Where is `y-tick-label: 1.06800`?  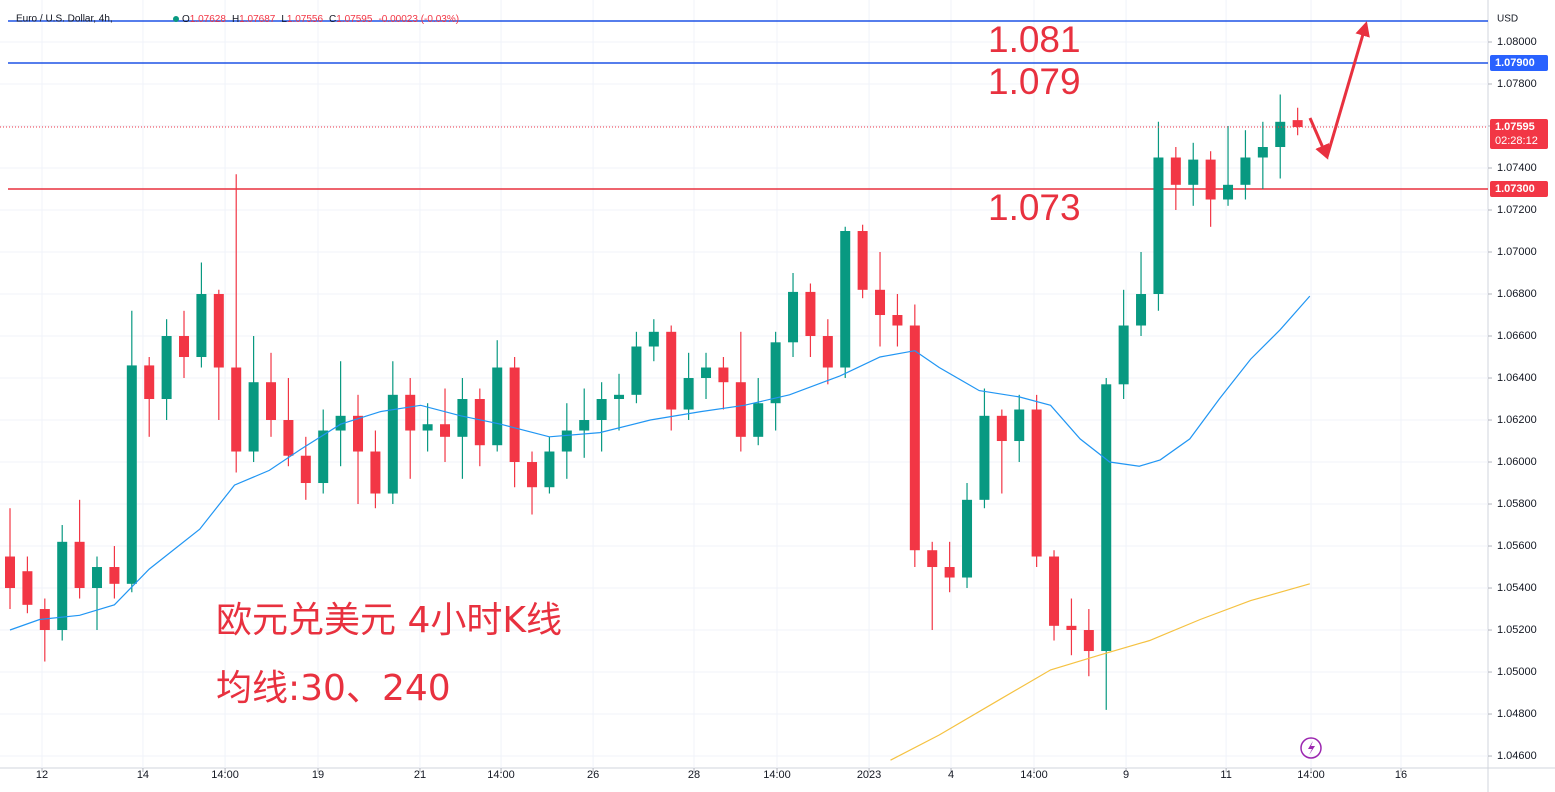
y-tick-label: 1.06800 is located at coordinates (1517, 294).